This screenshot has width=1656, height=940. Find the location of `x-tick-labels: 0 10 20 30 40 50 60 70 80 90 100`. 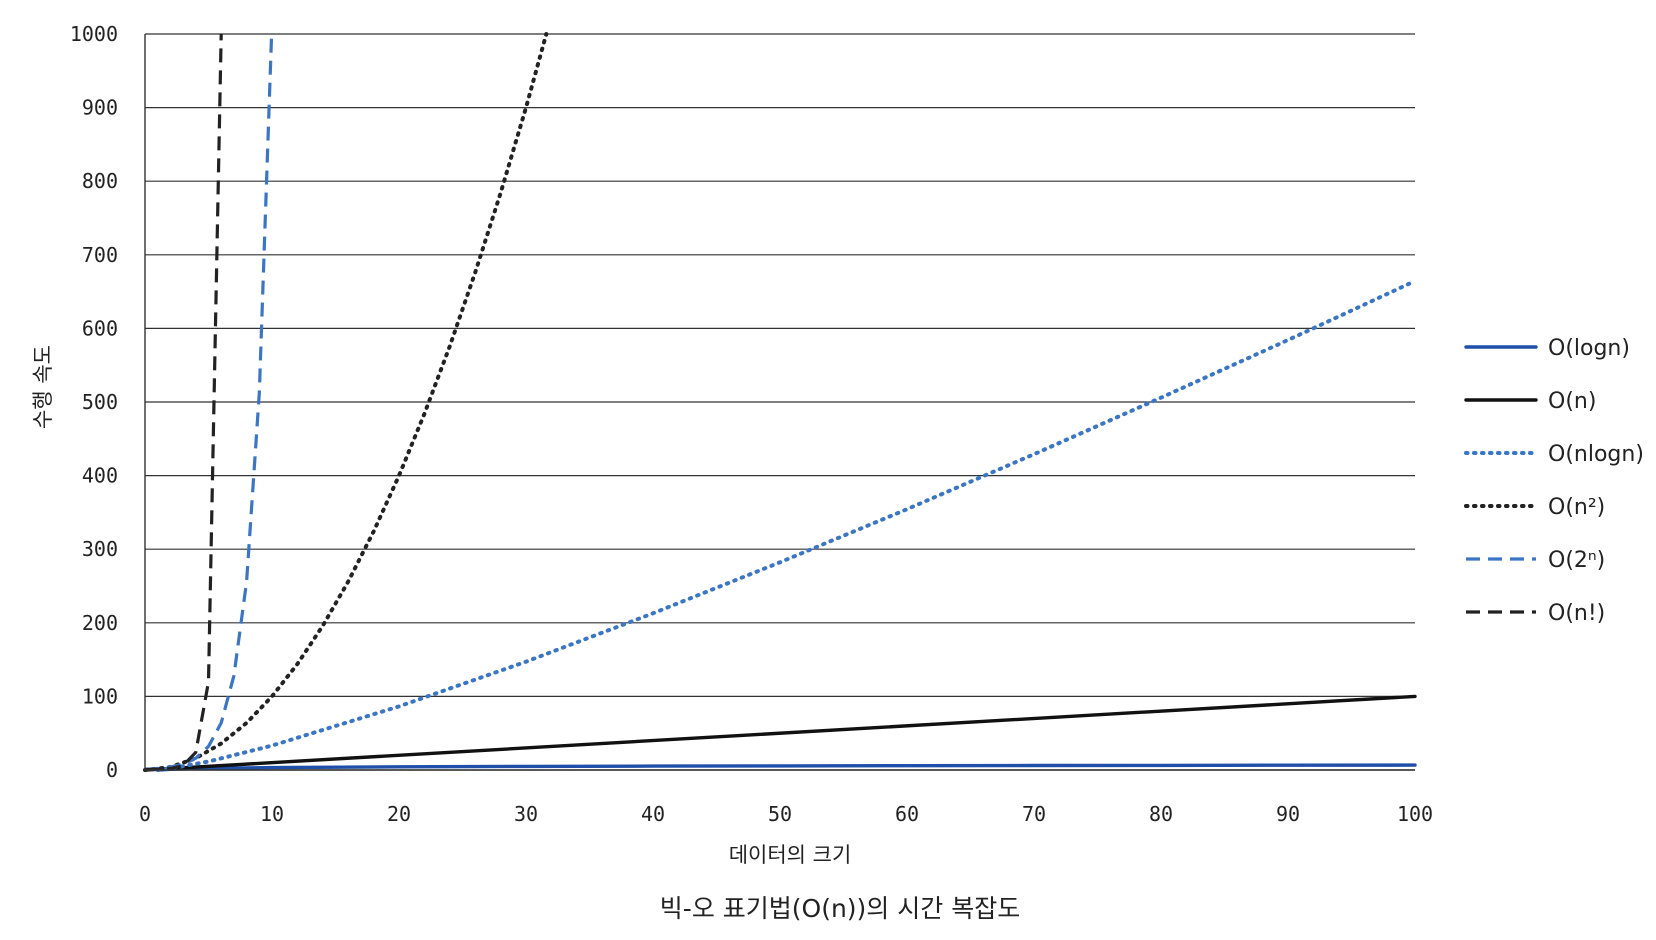

x-tick-labels: 0 10 20 30 40 50 60 70 80 90 100 is located at coordinates (786, 814).